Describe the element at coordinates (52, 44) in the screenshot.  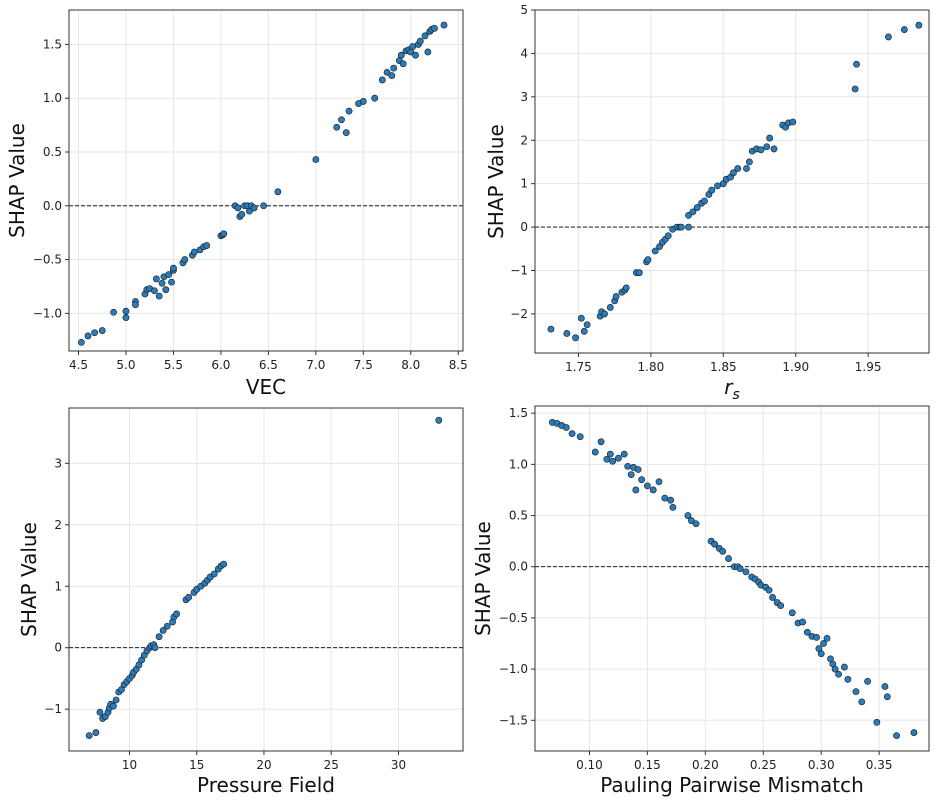
I see `vec-y-tick-label: 1.5` at that location.